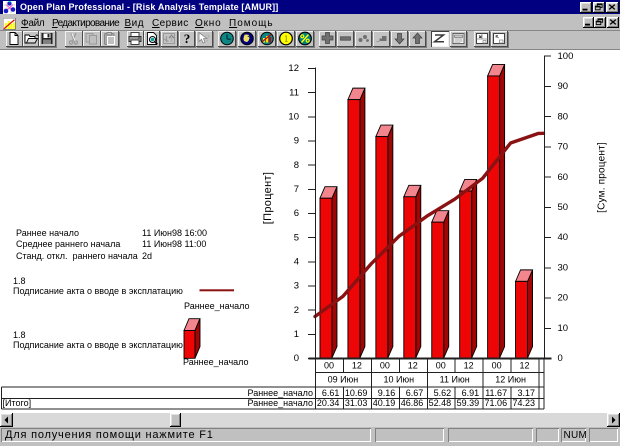  Describe the element at coordinates (455, 380) in the screenshot. I see `svg-text: 11 Июн` at that location.